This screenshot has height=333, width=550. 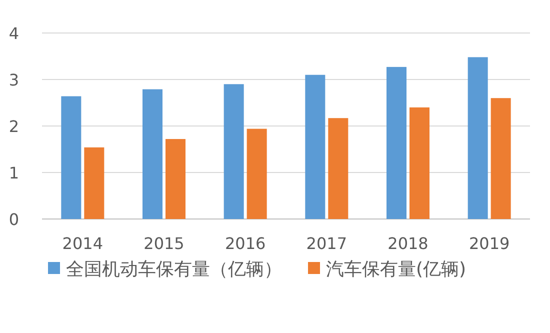 I want to click on y-tick-label: 1, so click(x=14, y=173).